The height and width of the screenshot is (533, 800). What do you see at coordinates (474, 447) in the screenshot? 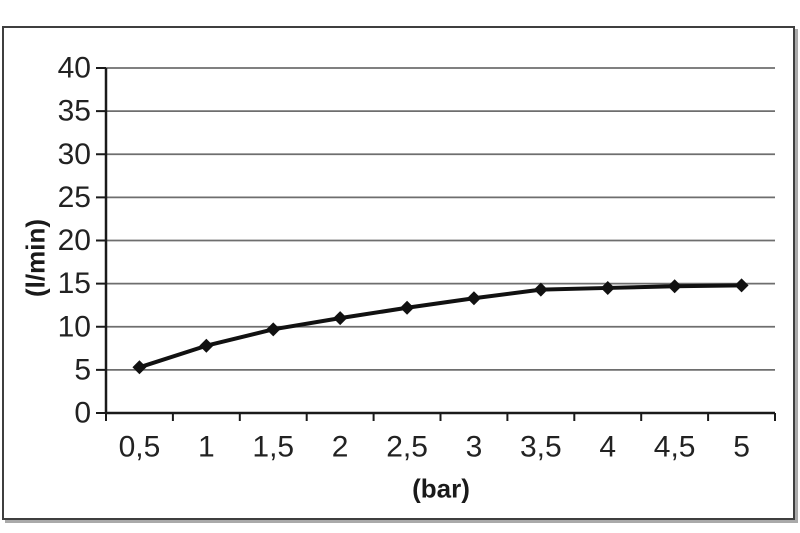
I see `x-tick-label: 3` at bounding box center [474, 447].